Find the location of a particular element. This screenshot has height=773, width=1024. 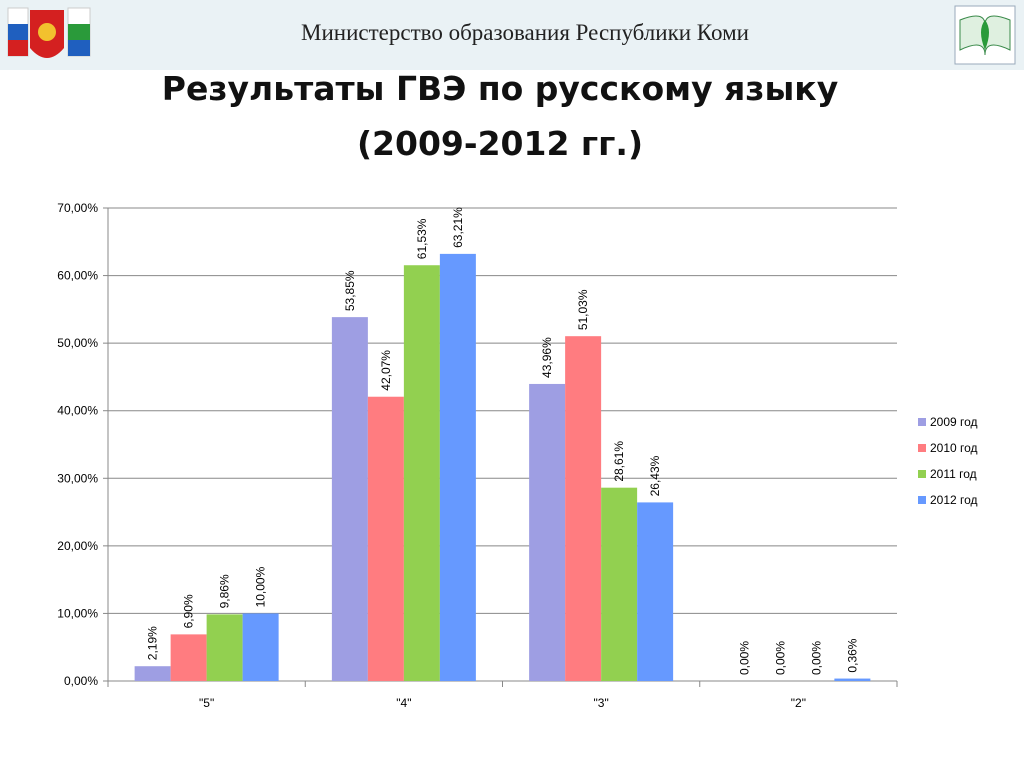

value-label: 26,43% is located at coordinates (655, 475).